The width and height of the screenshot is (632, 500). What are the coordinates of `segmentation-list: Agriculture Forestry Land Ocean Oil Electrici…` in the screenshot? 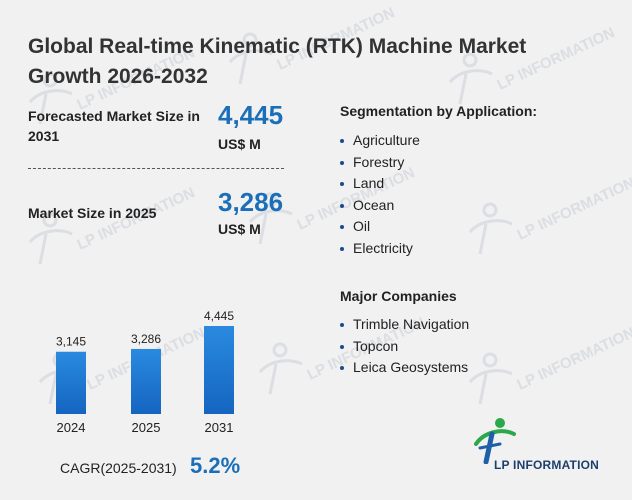 It's located at (380, 195).